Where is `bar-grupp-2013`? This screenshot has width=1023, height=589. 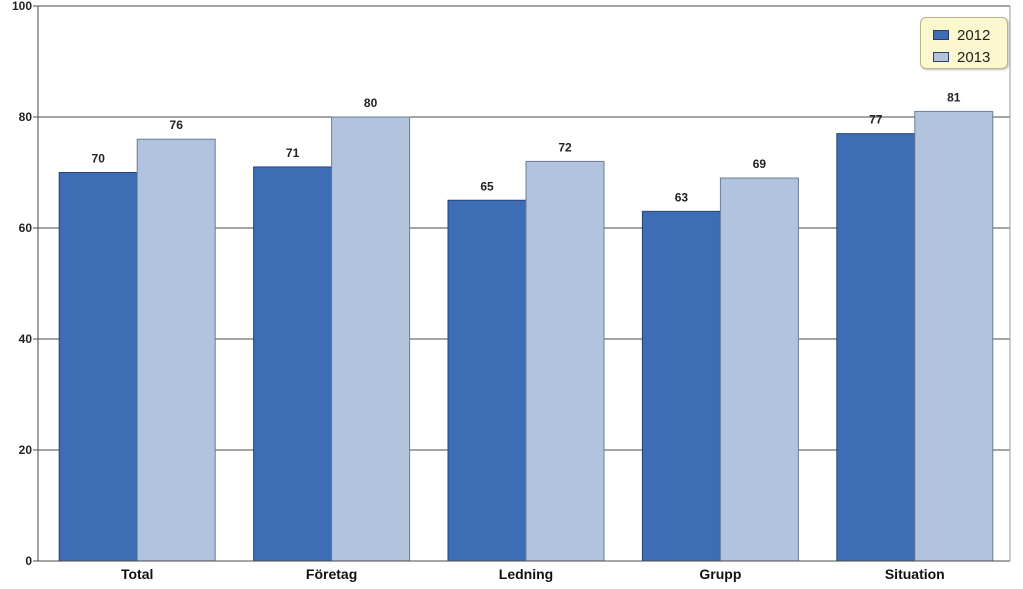 bar-grupp-2013 is located at coordinates (759, 369).